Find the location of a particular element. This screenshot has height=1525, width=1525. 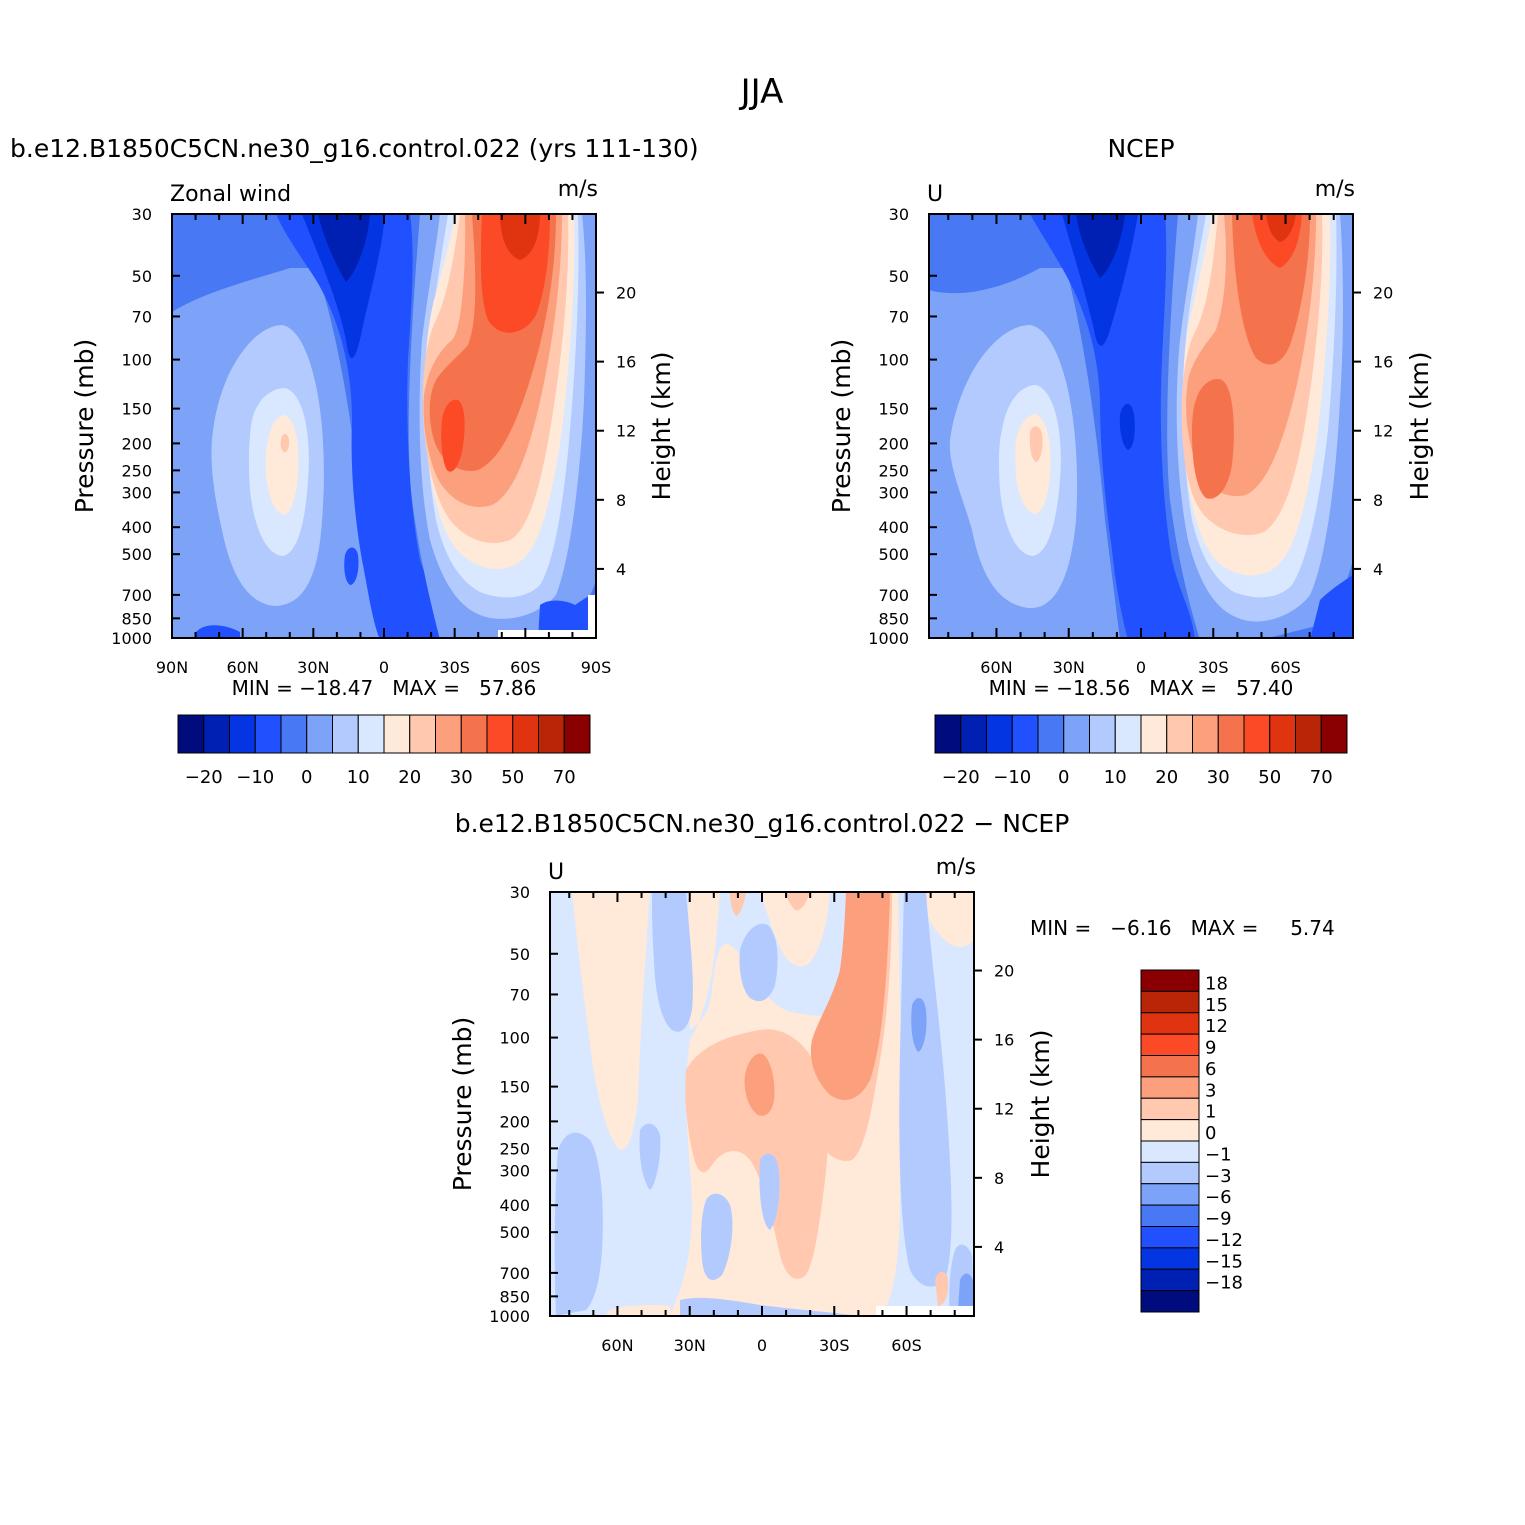

colorbar-label: 12 is located at coordinates (1216, 1026).